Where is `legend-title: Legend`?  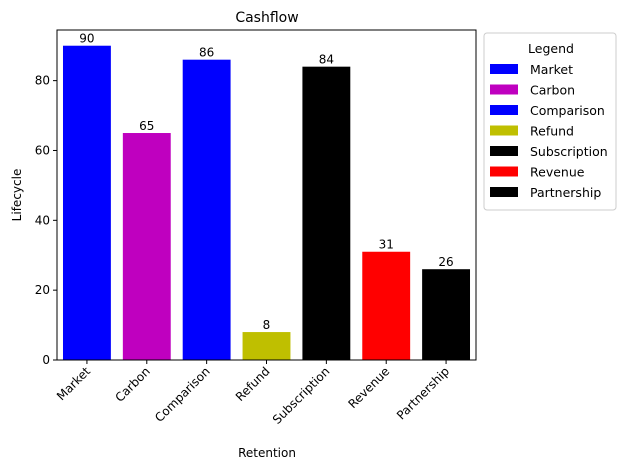
legend-title: Legend is located at coordinates (551, 48).